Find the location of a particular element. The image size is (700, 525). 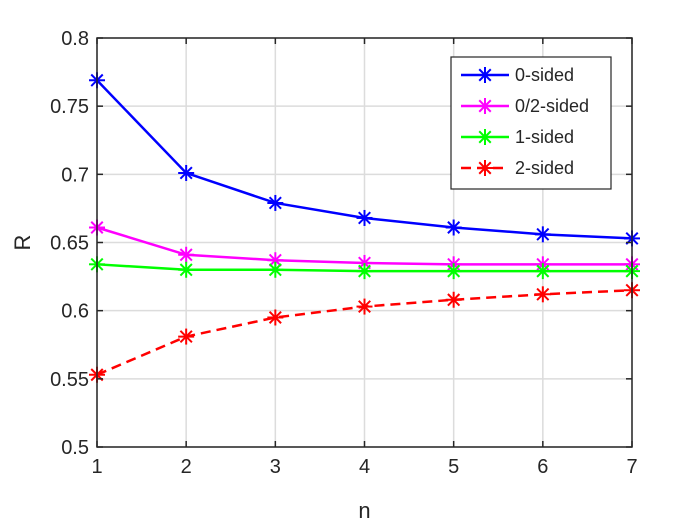

x-axis-label: n is located at coordinates (364, 510).